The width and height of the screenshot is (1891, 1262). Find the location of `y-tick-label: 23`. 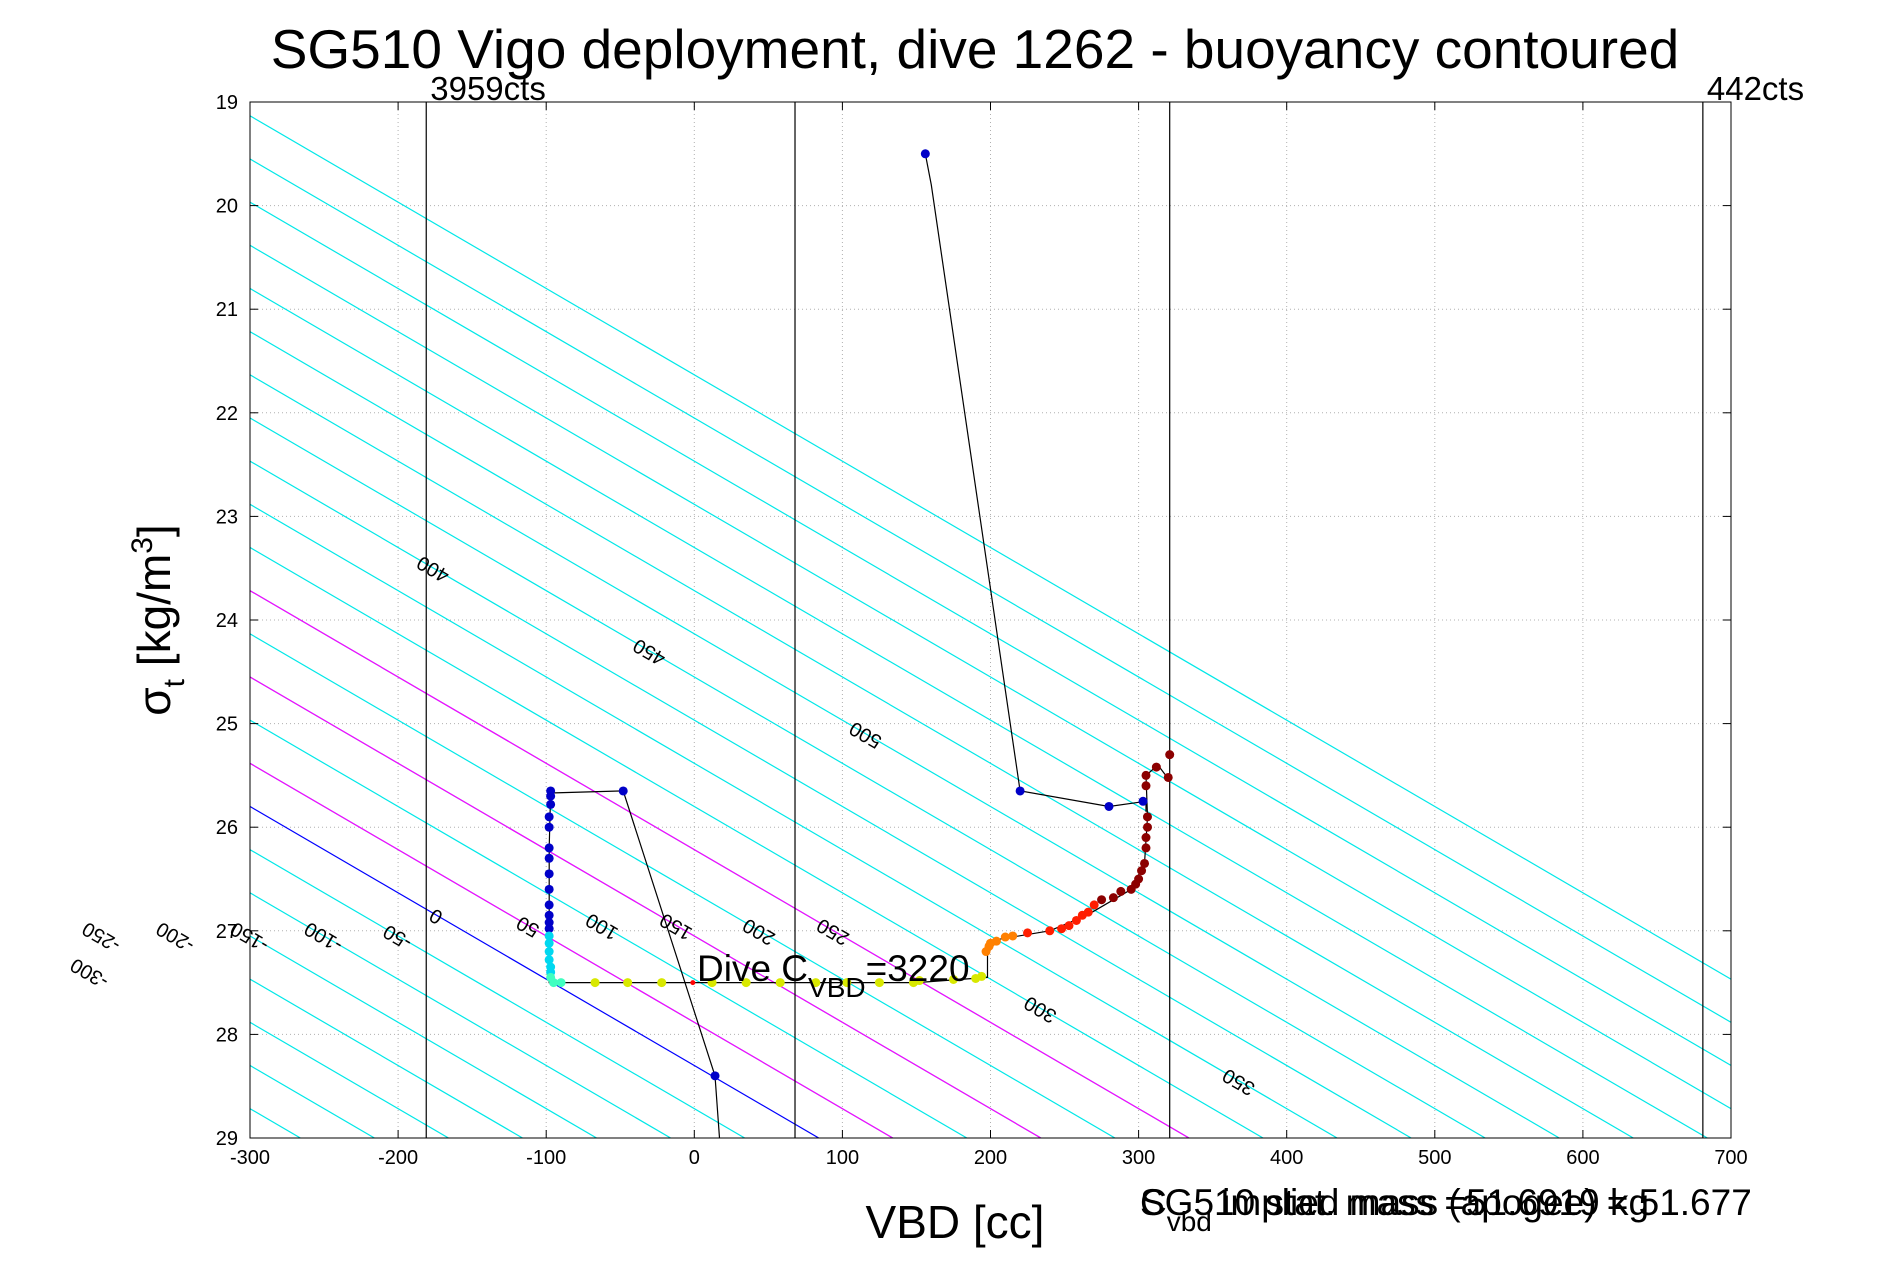

y-tick-label: 23 is located at coordinates (227, 517).